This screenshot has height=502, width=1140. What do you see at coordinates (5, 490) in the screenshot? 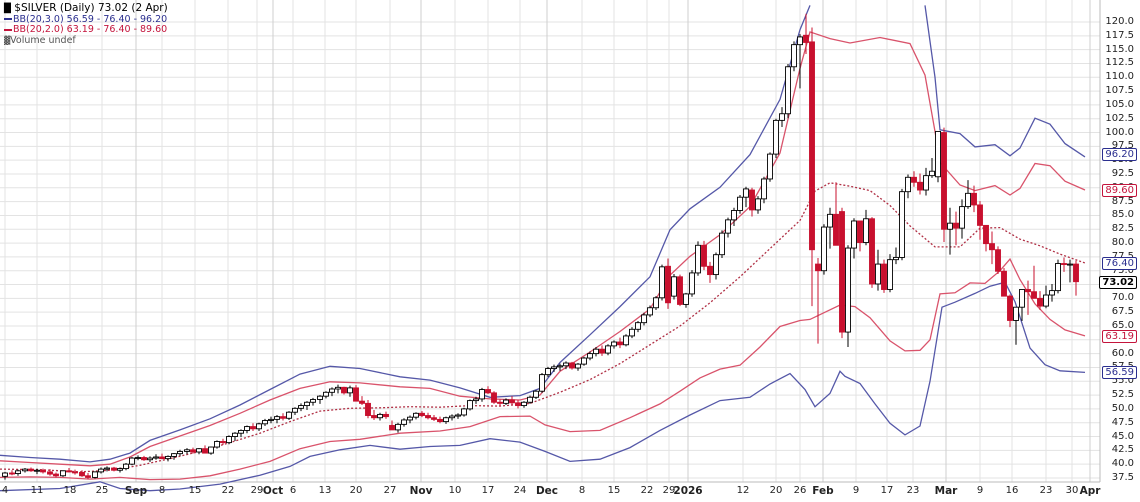
I see `x-tick-label: 4` at bounding box center [5, 490].